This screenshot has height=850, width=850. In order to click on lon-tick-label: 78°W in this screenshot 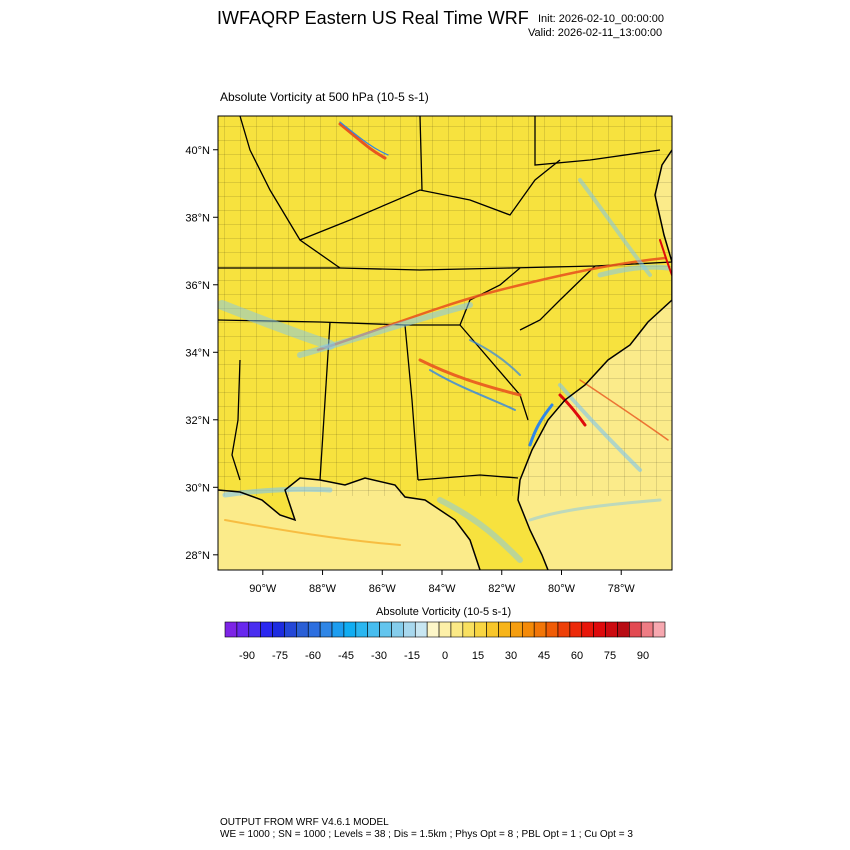, I will do `click(622, 589)`.